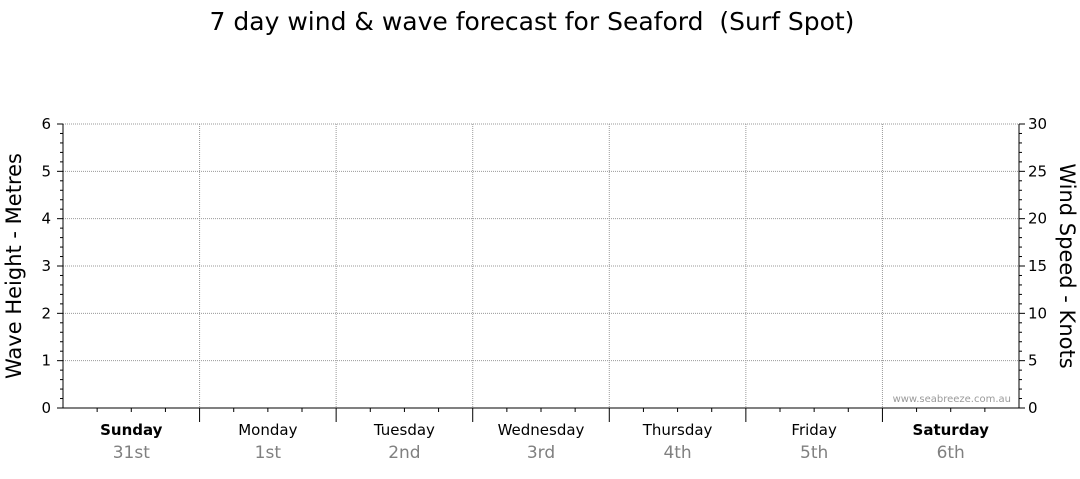  What do you see at coordinates (404, 430) in the screenshot?
I see `day-name-label: Tuesday` at bounding box center [404, 430].